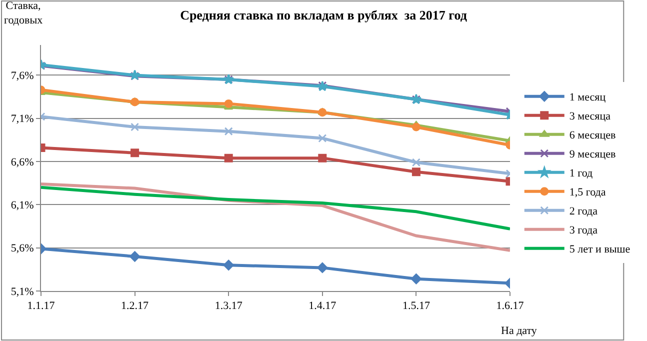 This screenshot has width=647, height=341. What do you see at coordinates (228, 306) in the screenshot?
I see `x-tick-label: 1.3.17` at bounding box center [228, 306].